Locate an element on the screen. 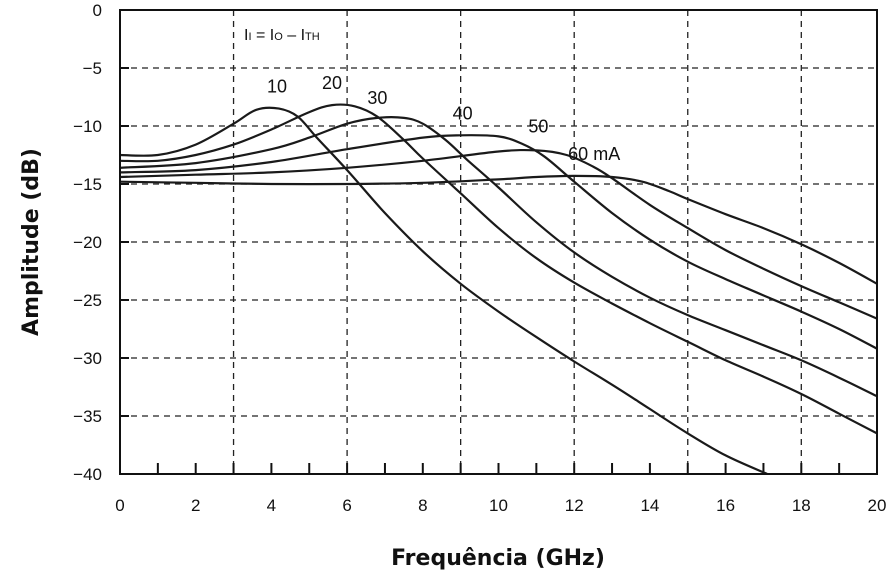  curve-label: 40 is located at coordinates (463, 113).